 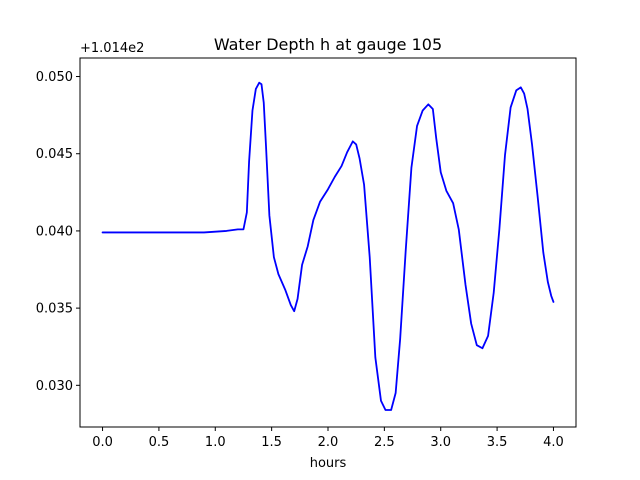 I want to click on y-tick-label: 0.050, so click(x=54, y=77).